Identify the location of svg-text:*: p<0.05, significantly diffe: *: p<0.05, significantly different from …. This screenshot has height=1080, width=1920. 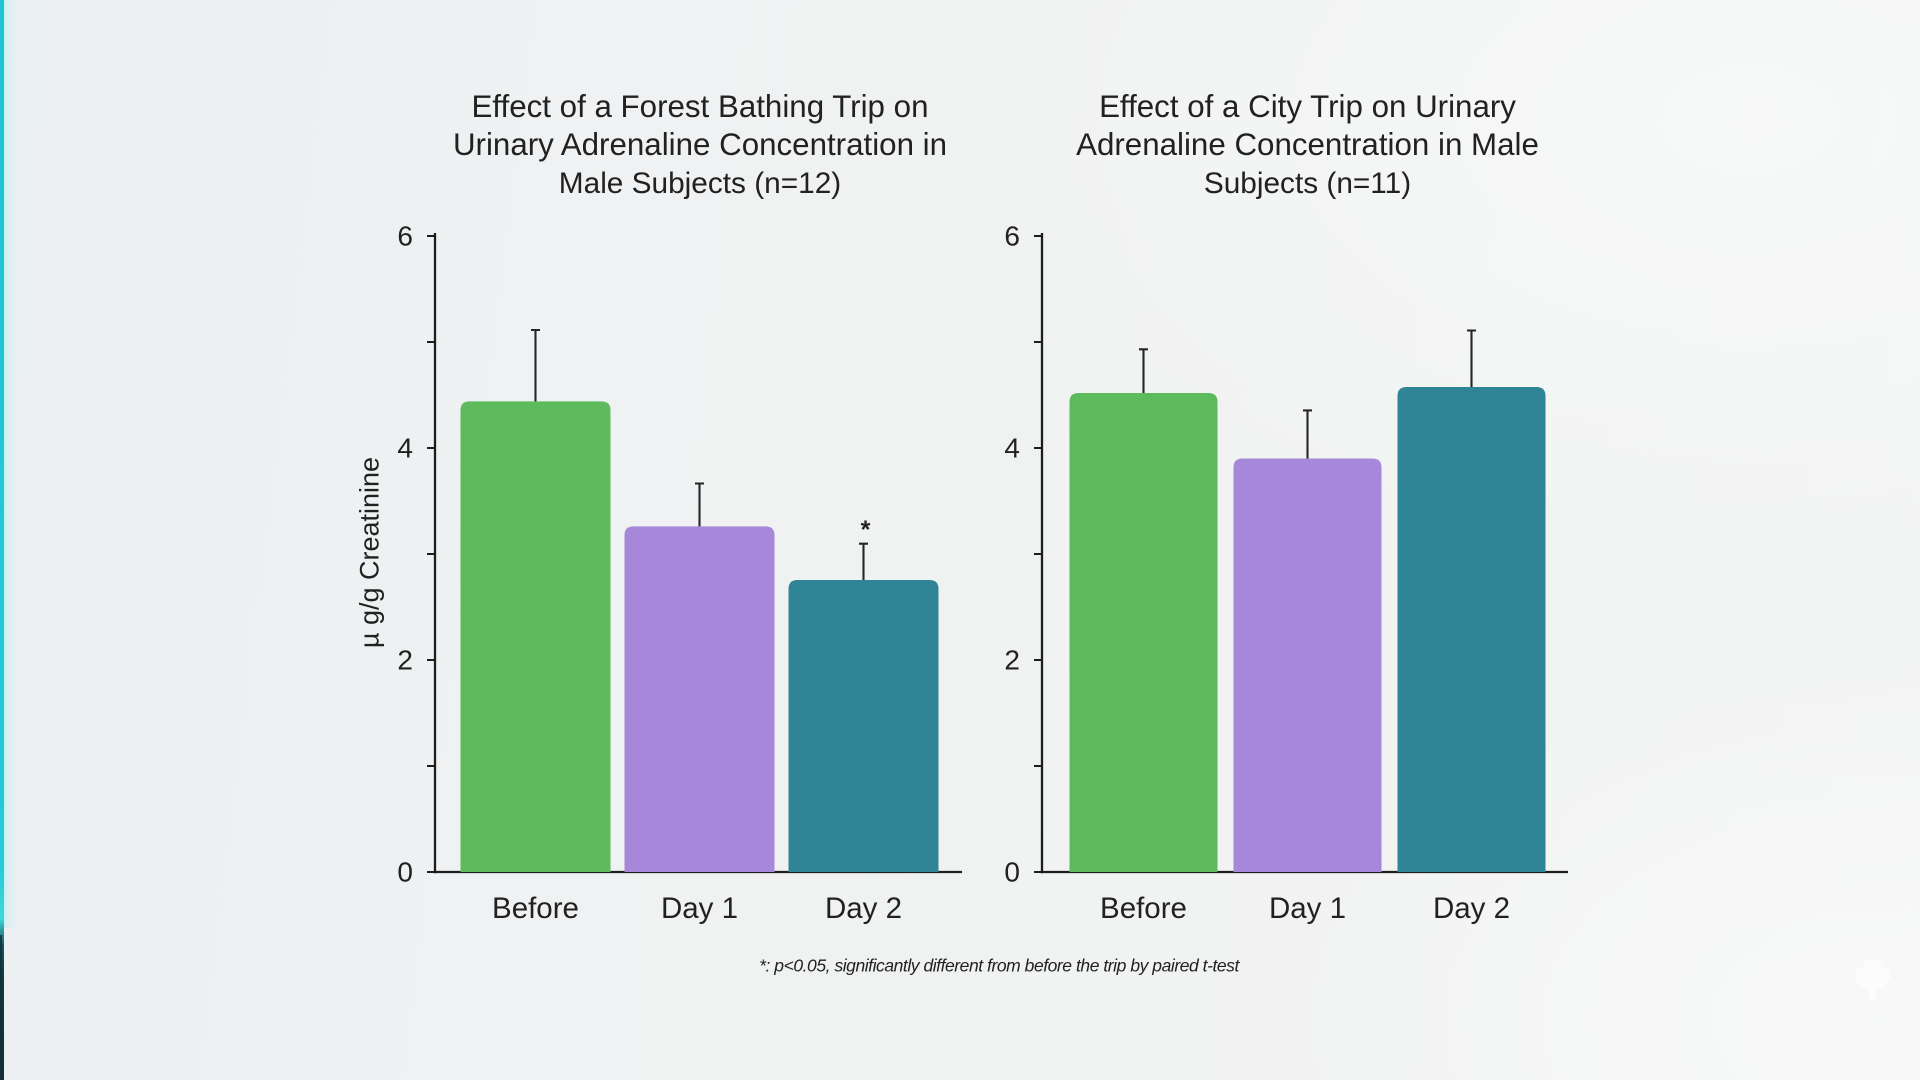
(999, 966).